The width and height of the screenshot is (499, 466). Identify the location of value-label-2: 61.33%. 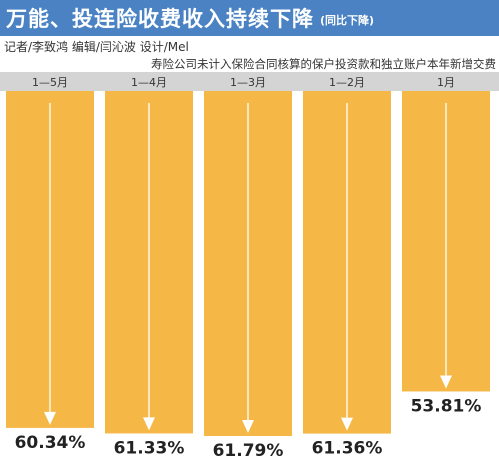
(149, 448).